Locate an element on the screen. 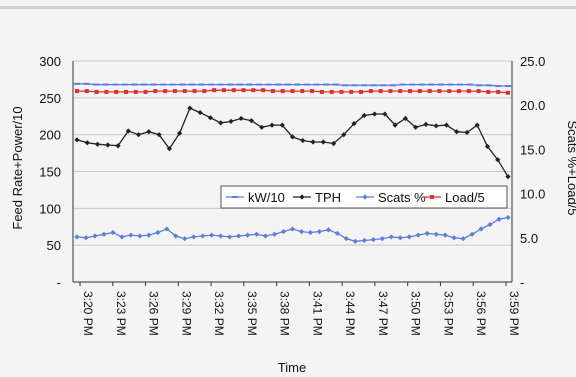 The image size is (576, 377). x-tick-label: 3:20 PM is located at coordinates (88, 313).